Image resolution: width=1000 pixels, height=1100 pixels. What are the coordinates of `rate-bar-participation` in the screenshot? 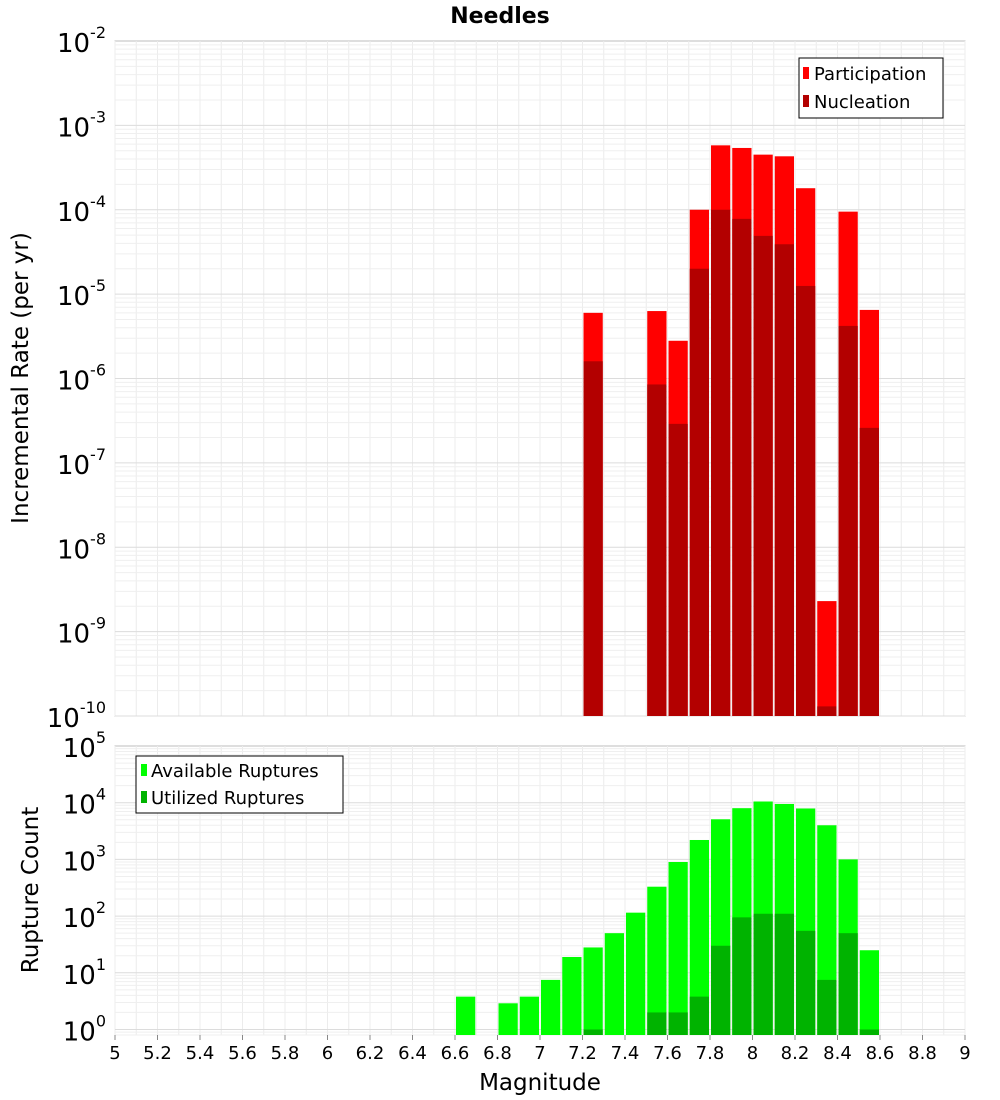 It's located at (827, 658).